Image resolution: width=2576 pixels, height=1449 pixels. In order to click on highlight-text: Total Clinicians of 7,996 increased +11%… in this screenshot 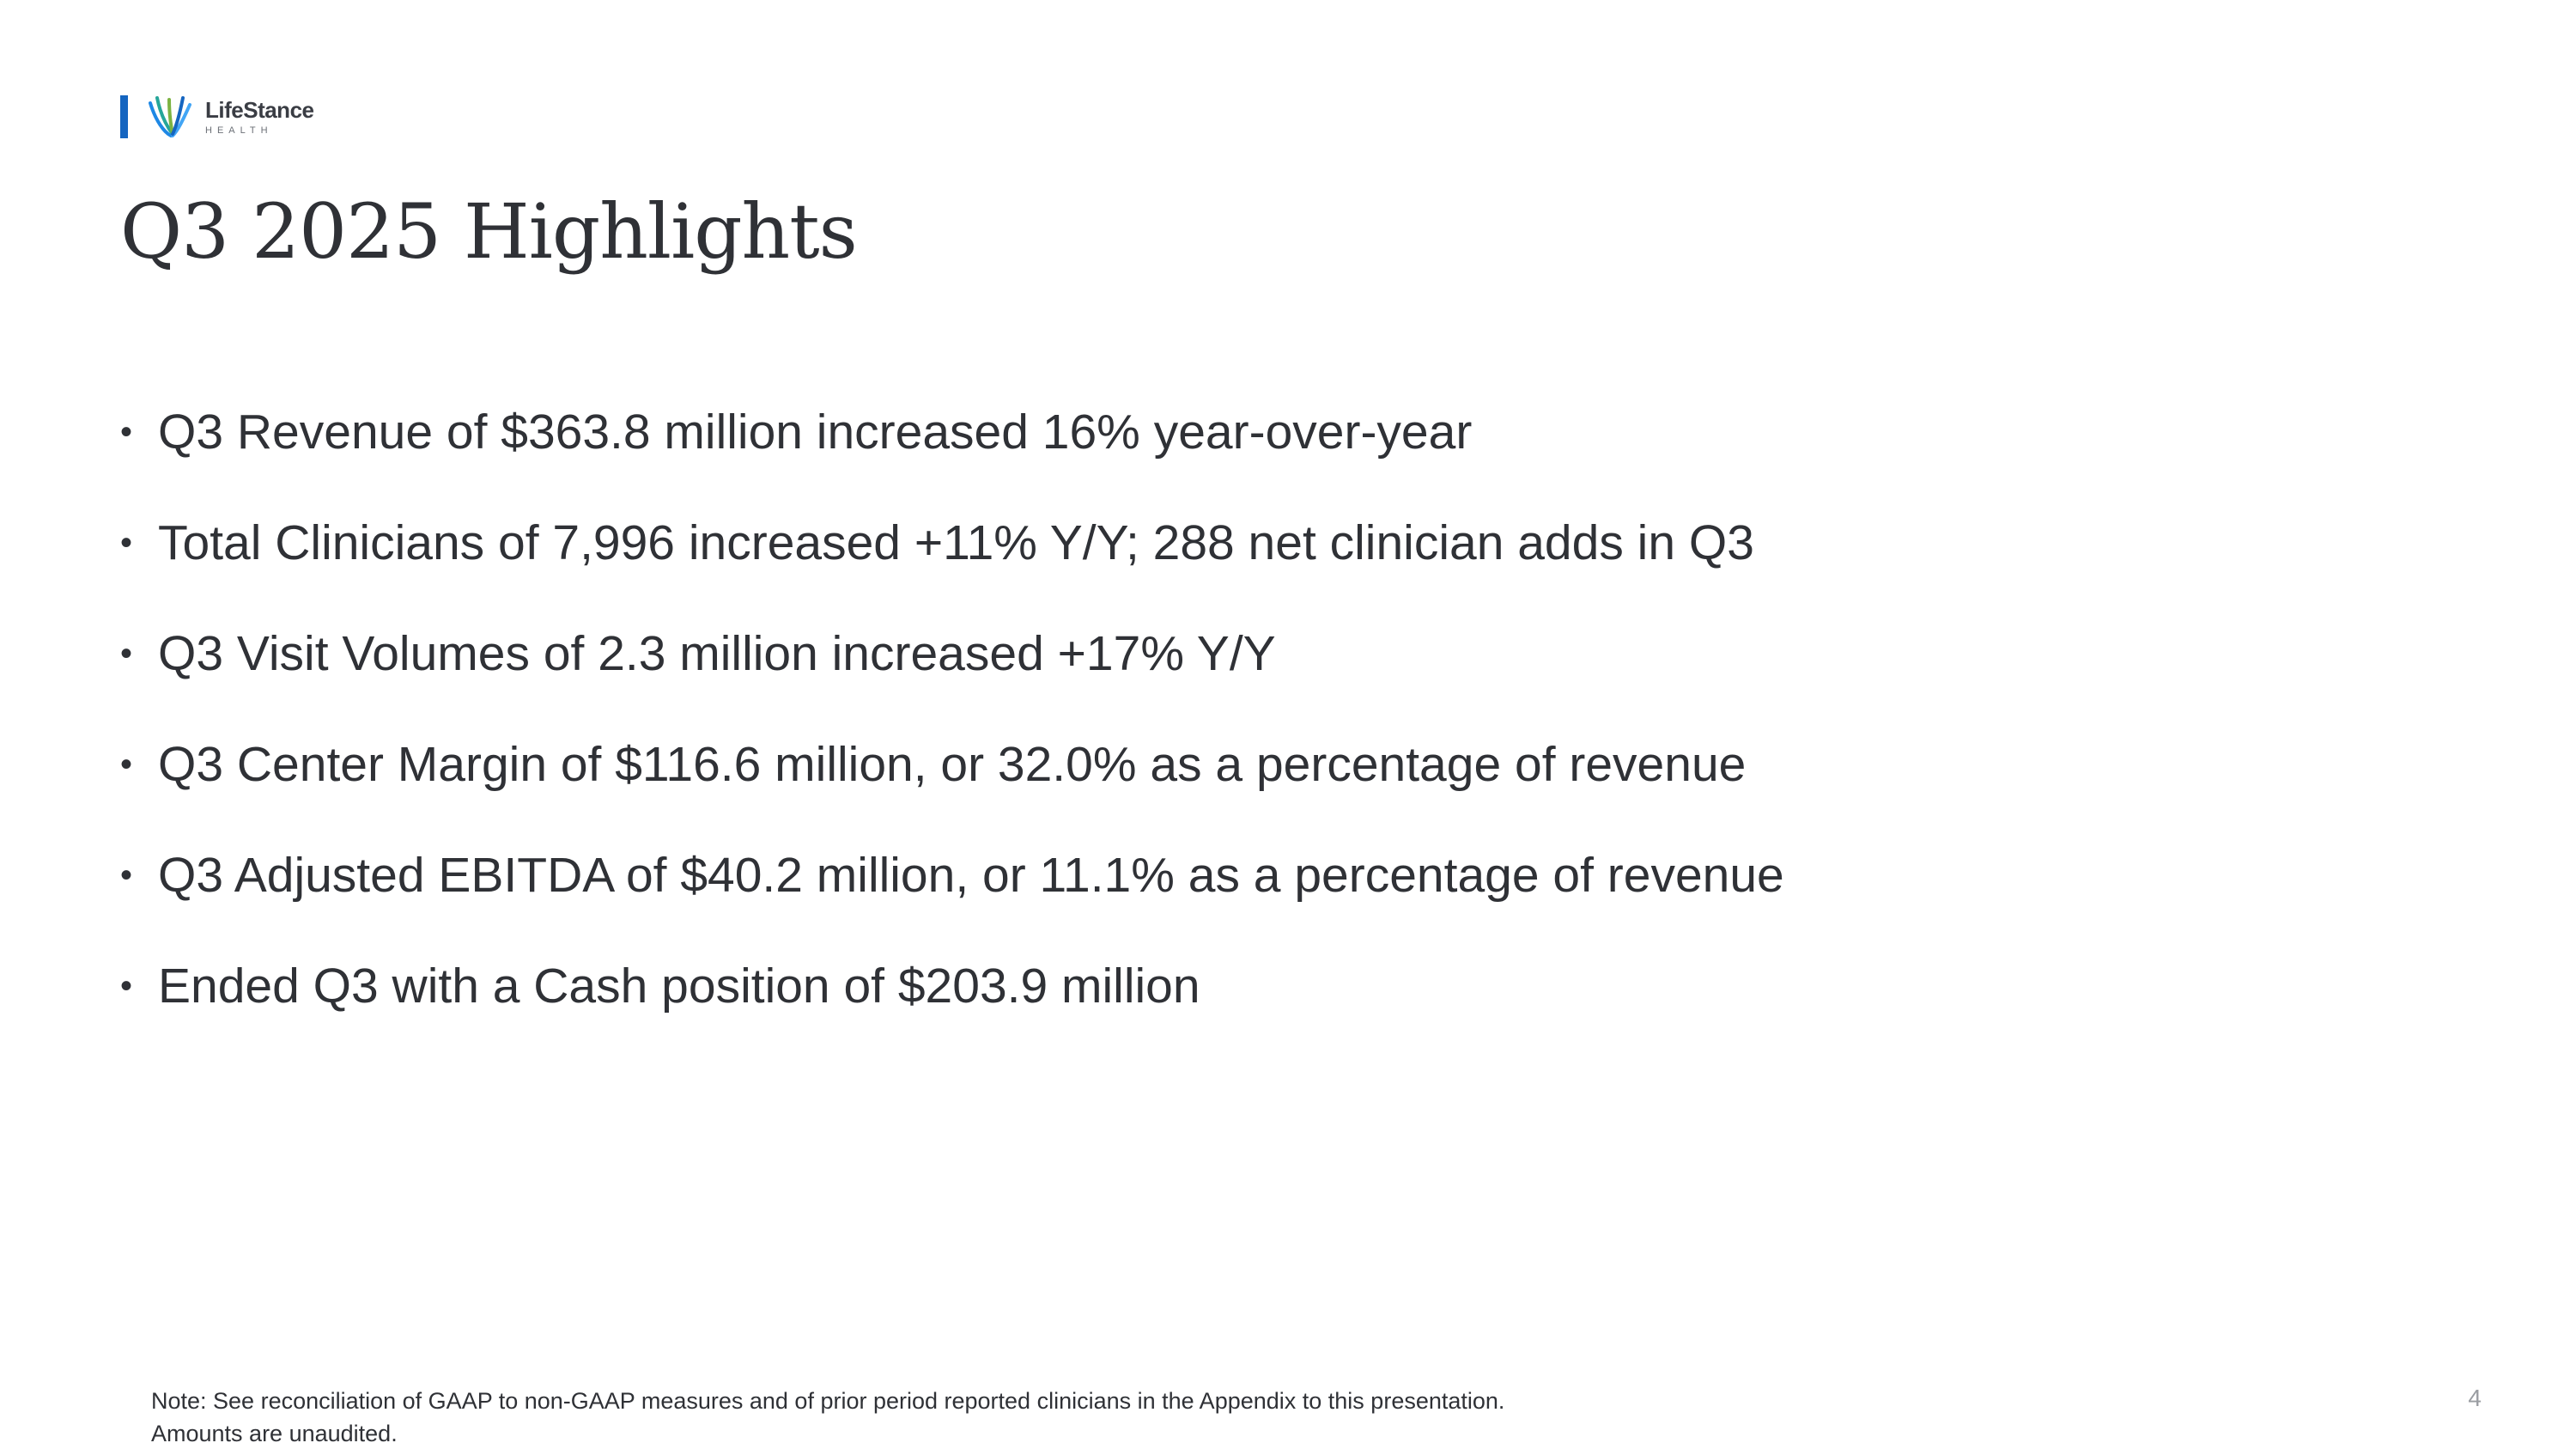, I will do `click(956, 542)`.